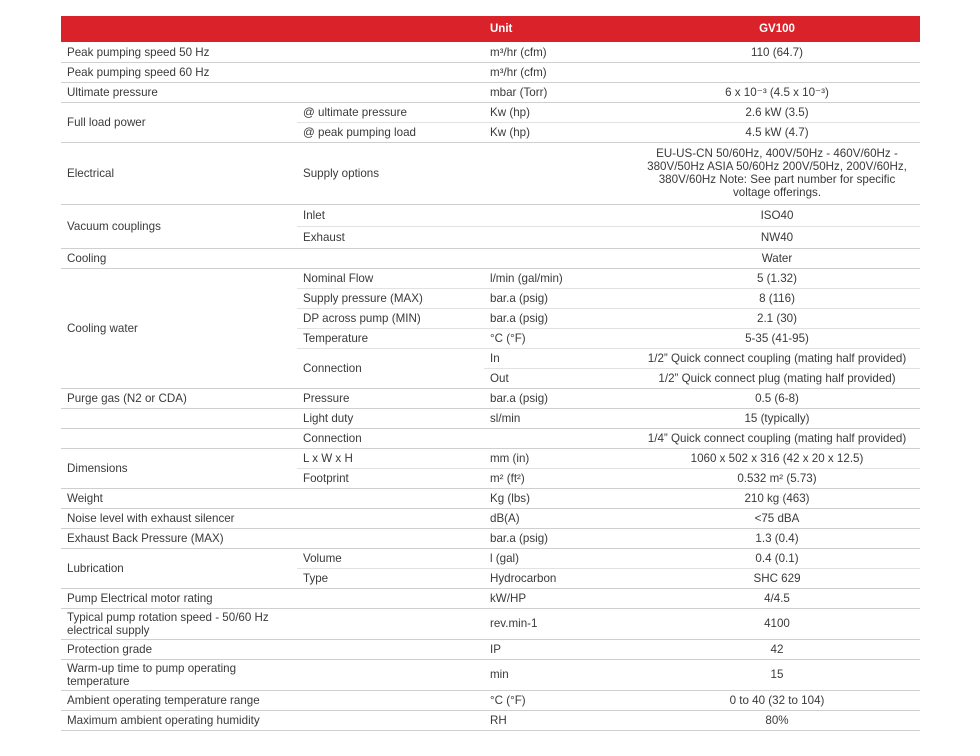 The height and width of the screenshot is (756, 980). Describe the element at coordinates (499, 674) in the screenshot. I see `unit-value: min` at that location.